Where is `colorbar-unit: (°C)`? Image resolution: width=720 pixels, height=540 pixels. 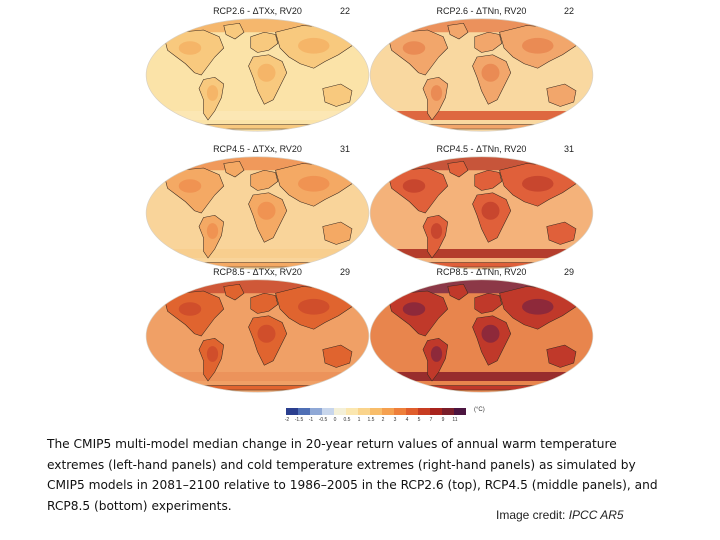
colorbar-unit: (°C) is located at coordinates (479, 410).